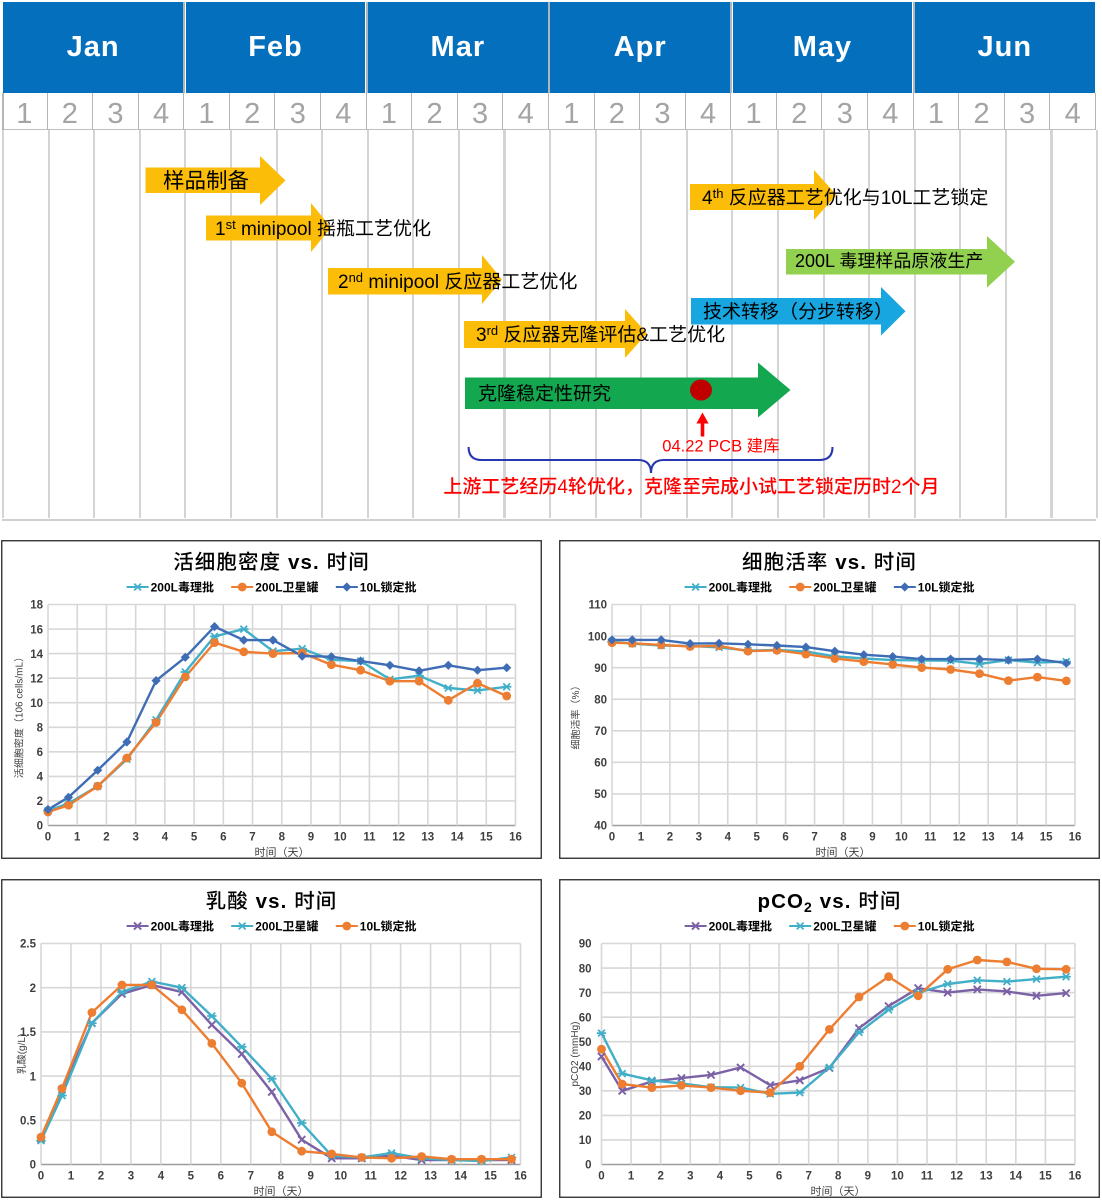 This screenshot has width=1102, height=1200. I want to click on svg-text: 3rd 反应器克隆评估&工艺优化, so click(600, 334).